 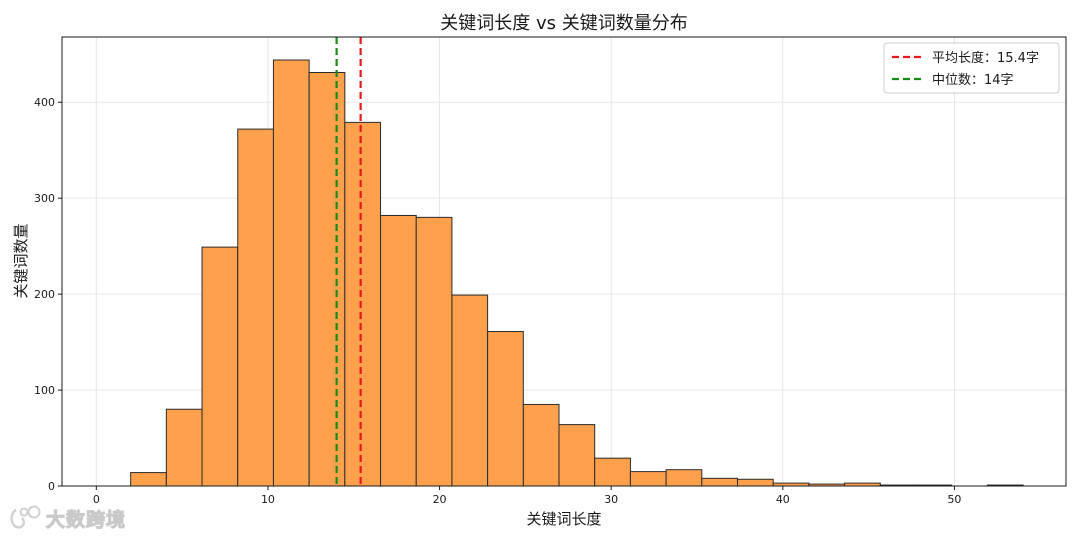 I want to click on x-tick-label: 50, so click(x=954, y=499).